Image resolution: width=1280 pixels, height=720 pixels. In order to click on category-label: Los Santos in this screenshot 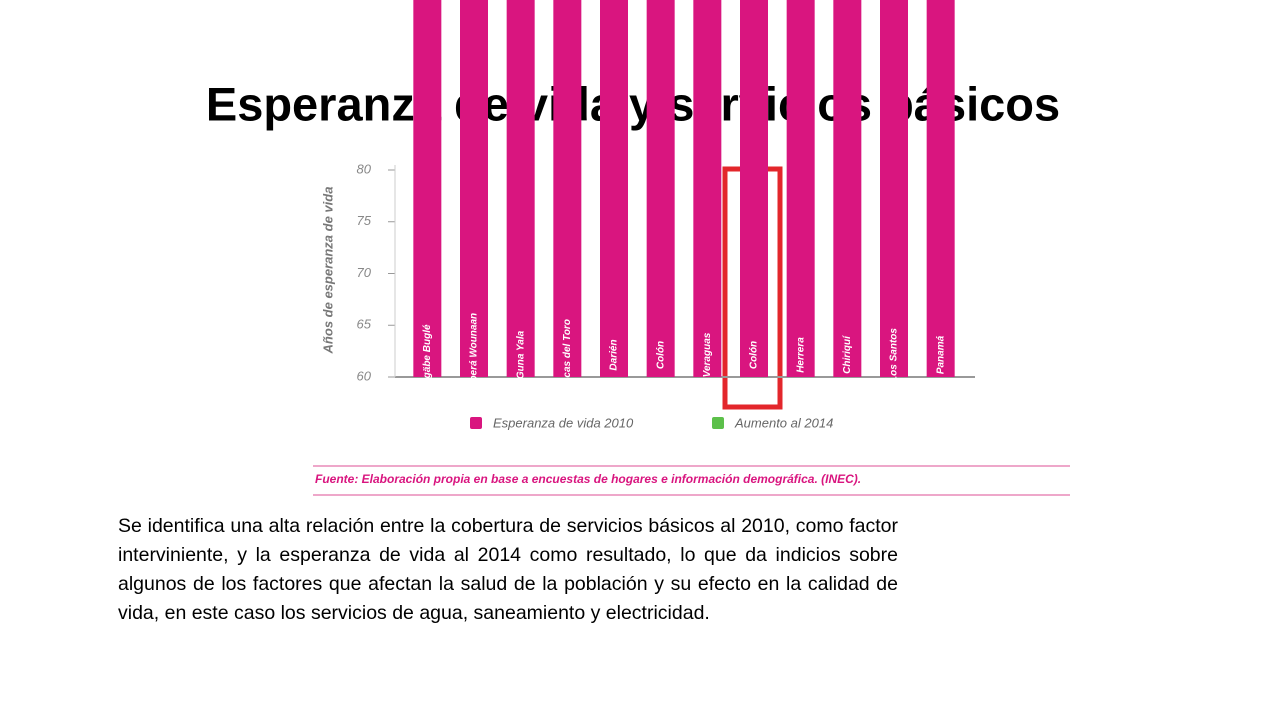, I will do `click(894, 355)`.